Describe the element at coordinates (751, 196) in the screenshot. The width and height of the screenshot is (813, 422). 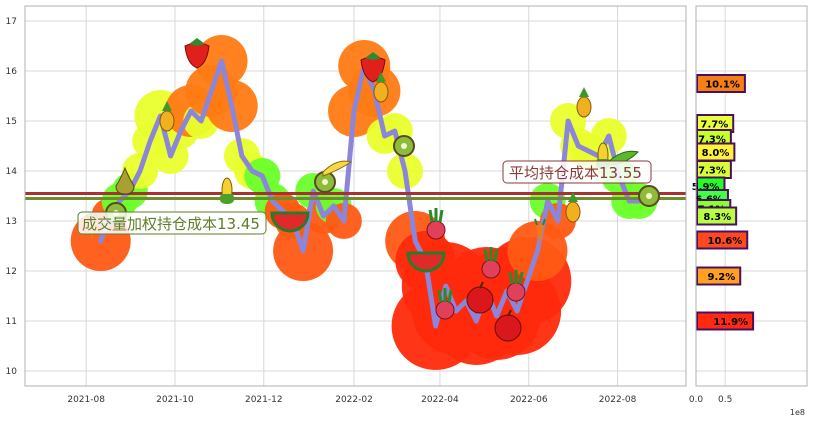
I see `side-plot-frame` at that location.